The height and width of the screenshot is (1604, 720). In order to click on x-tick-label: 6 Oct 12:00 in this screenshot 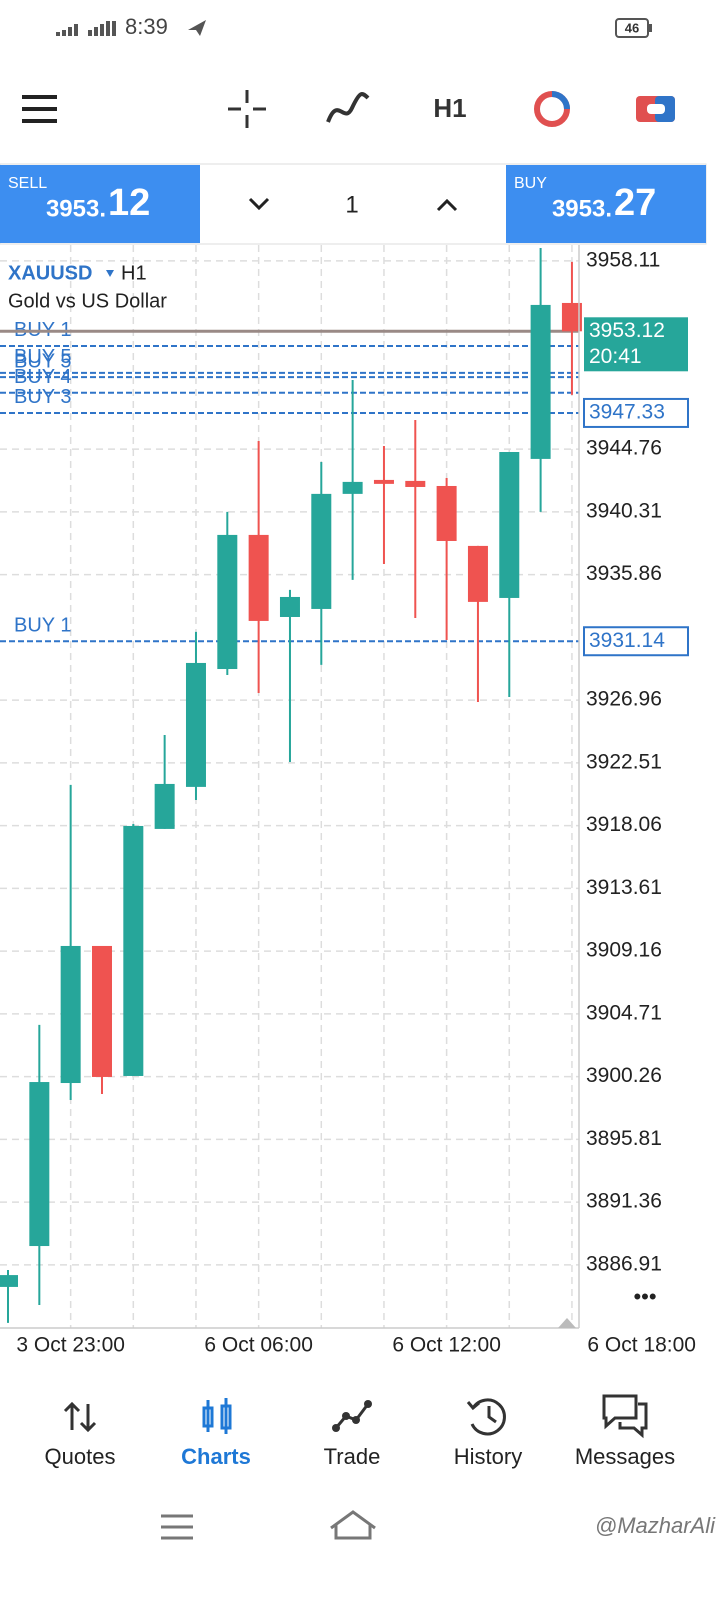, I will do `click(446, 1345)`.